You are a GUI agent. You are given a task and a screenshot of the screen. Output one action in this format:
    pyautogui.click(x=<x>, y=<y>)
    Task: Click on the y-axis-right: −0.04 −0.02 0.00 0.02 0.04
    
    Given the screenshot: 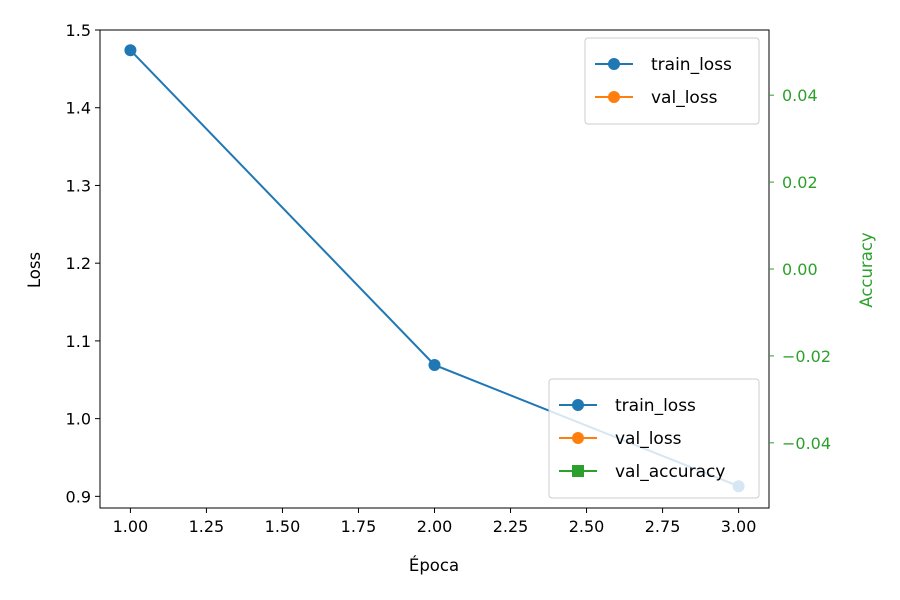 What is the action you would take?
    pyautogui.click(x=800, y=269)
    